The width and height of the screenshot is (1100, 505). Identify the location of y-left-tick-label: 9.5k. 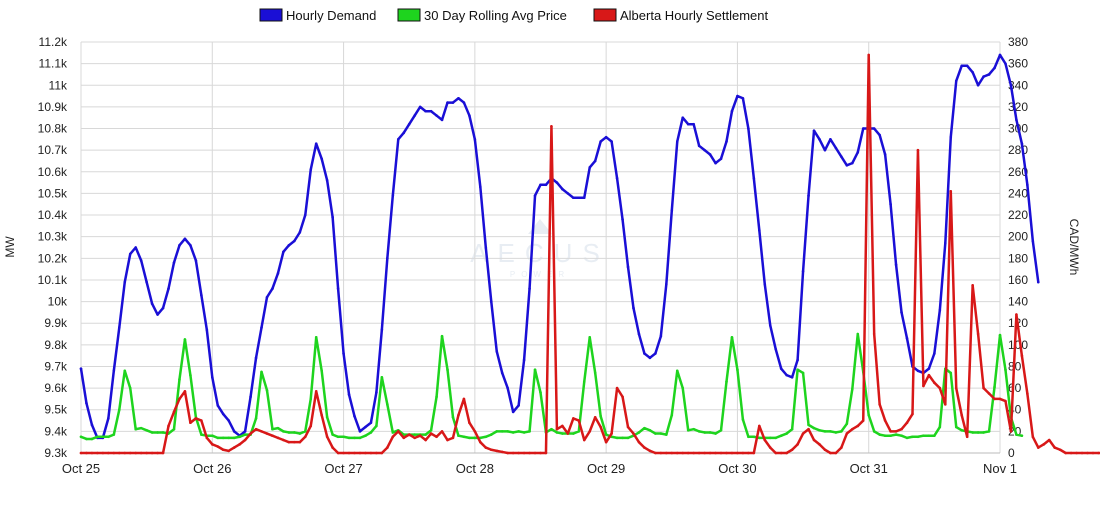
(56, 410).